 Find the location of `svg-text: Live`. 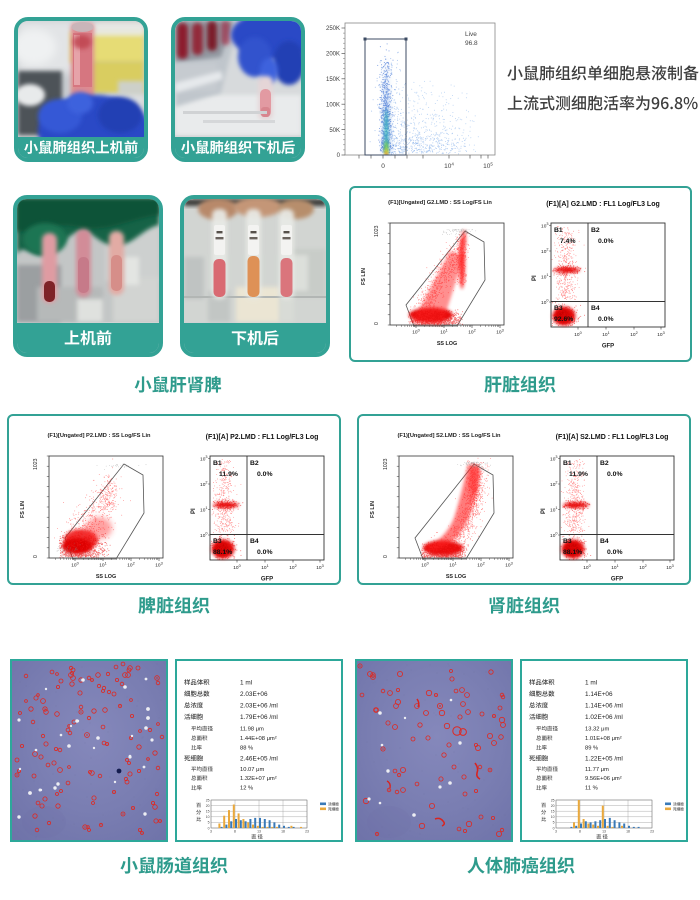

svg-text: Live is located at coordinates (471, 34).